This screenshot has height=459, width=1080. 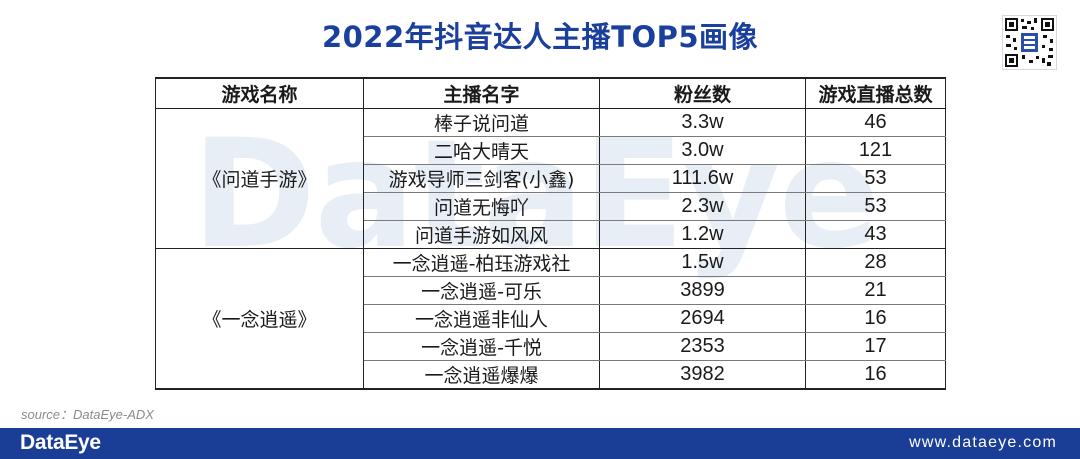 What do you see at coordinates (481, 93) in the screenshot?
I see `header-streamer-name: 主播名字` at bounding box center [481, 93].